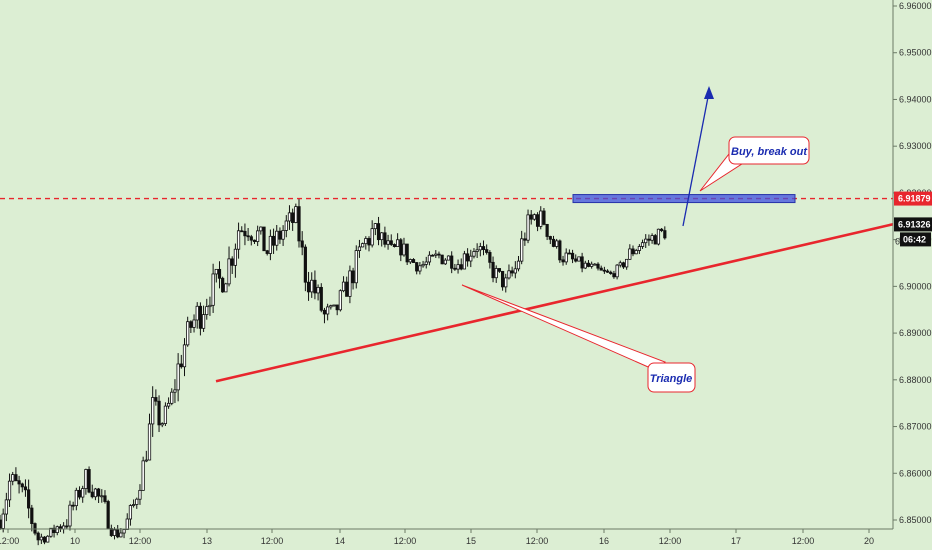 Image resolution: width=932 pixels, height=550 pixels. I want to click on y-tick-label: 6.90000, so click(915, 286).